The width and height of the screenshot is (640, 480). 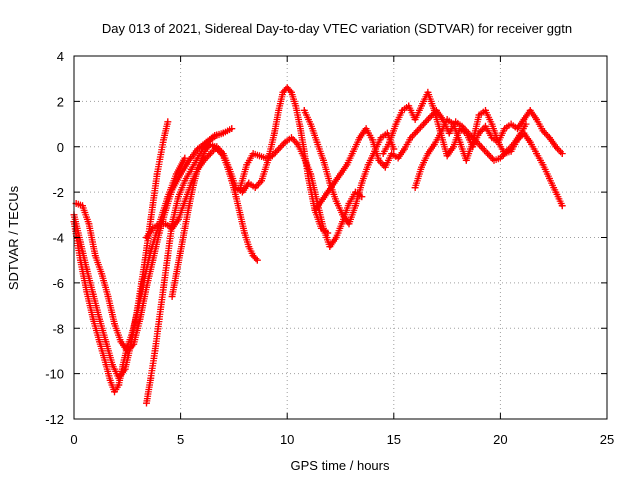 What do you see at coordinates (58, 328) in the screenshot?
I see `y-tick-label: -8` at bounding box center [58, 328].